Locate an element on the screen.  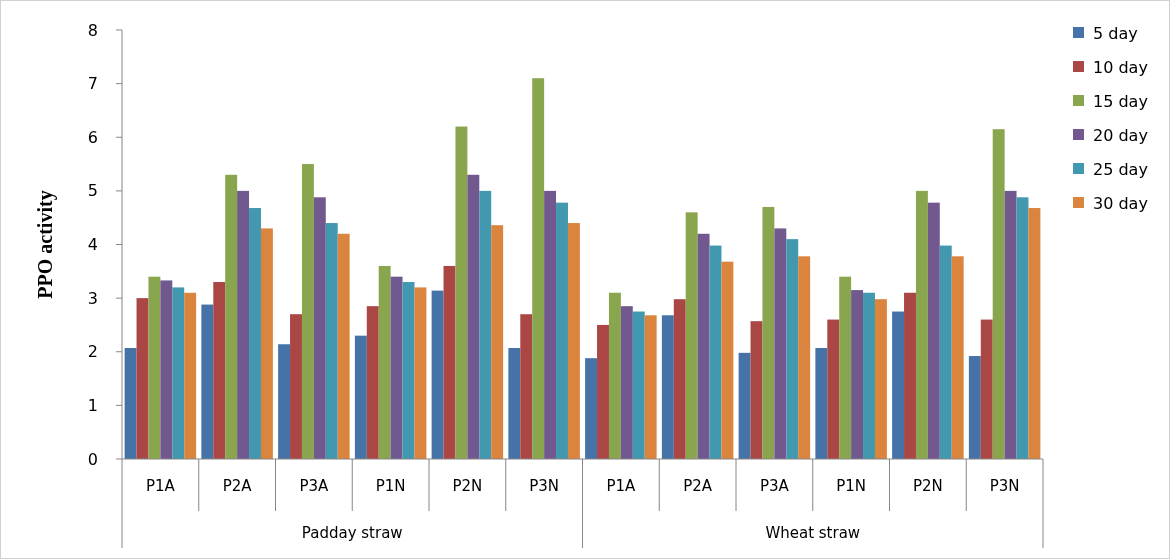
legend-label: 10 day is located at coordinates (1120, 67).